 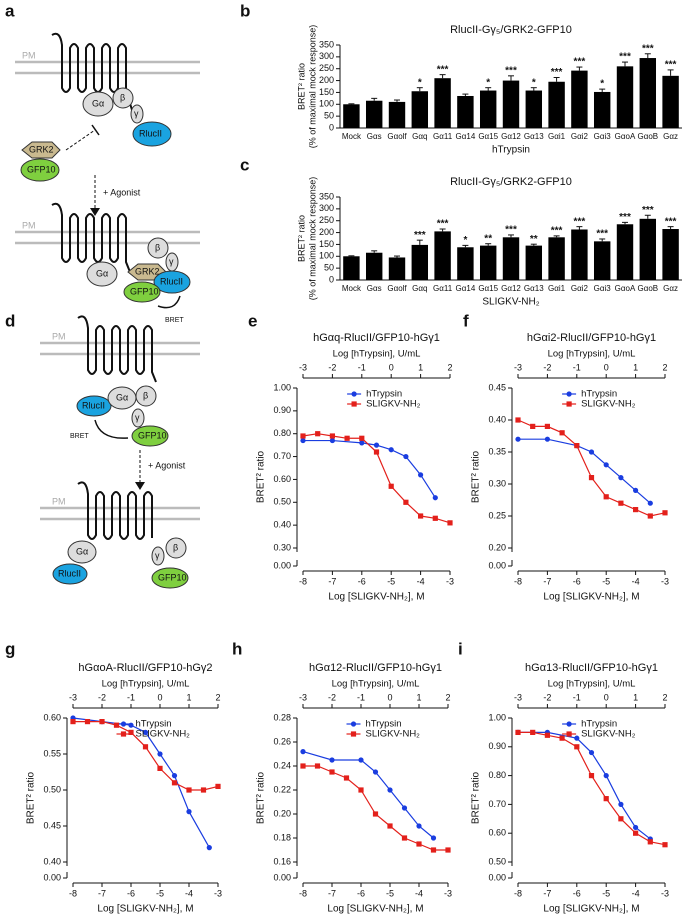 I want to click on panel-letter: a, so click(x=10, y=10).